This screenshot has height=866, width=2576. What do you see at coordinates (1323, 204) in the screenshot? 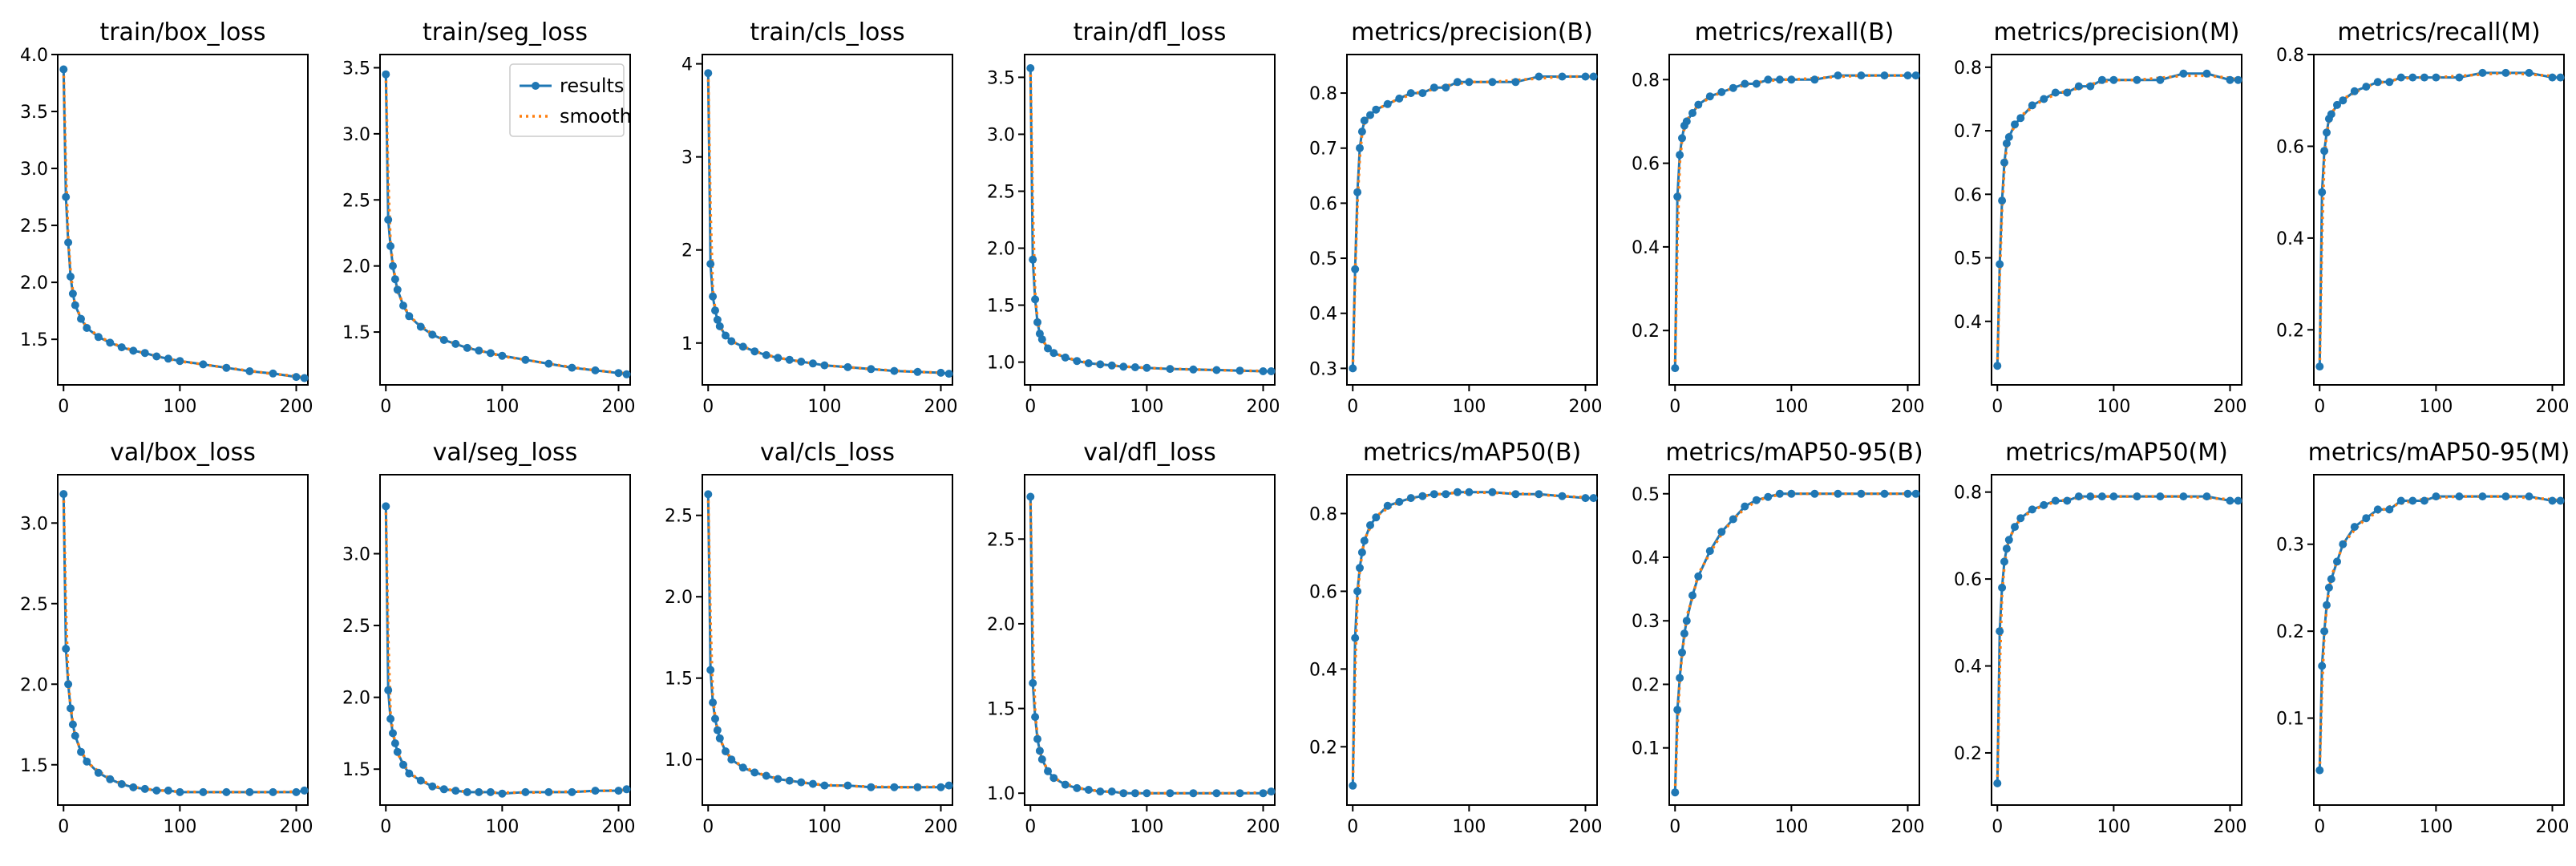
I see `y-tick-label: 0.6` at bounding box center [1323, 204].